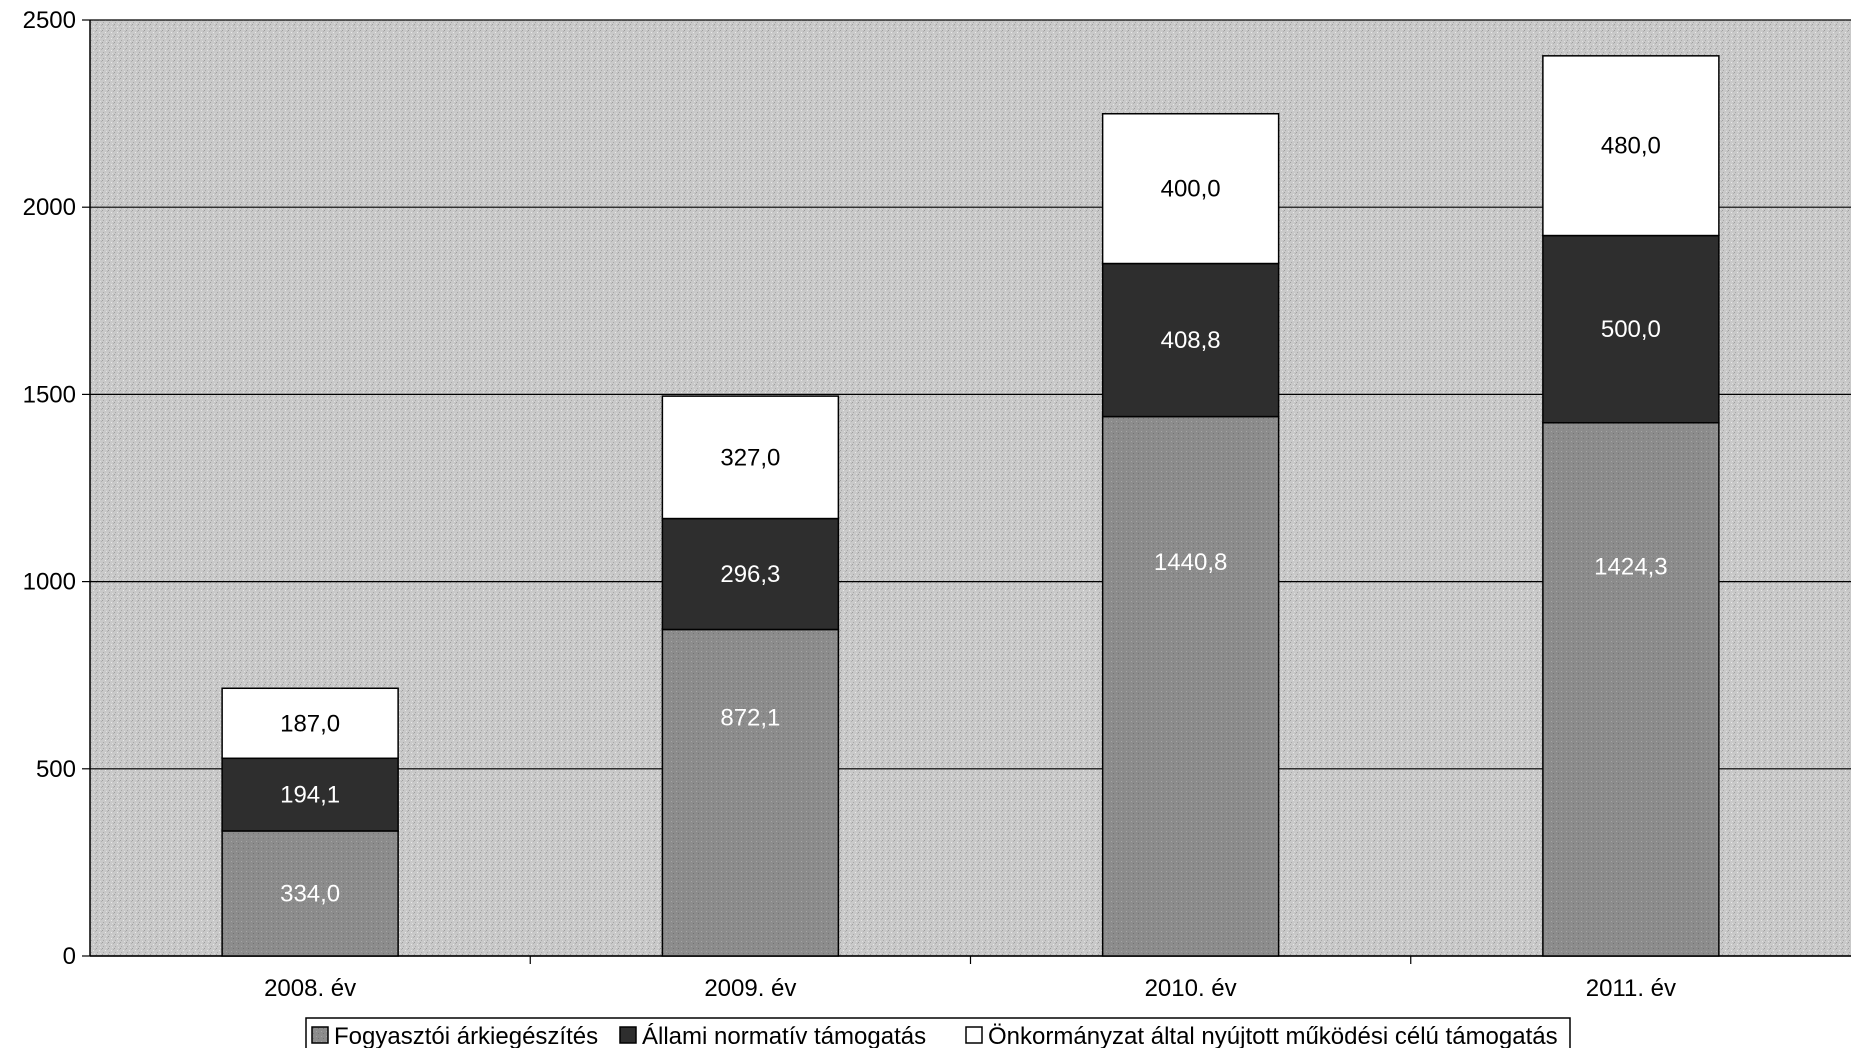 The width and height of the screenshot is (1851, 1048). I want to click on data-label: 480,0, so click(1631, 146).